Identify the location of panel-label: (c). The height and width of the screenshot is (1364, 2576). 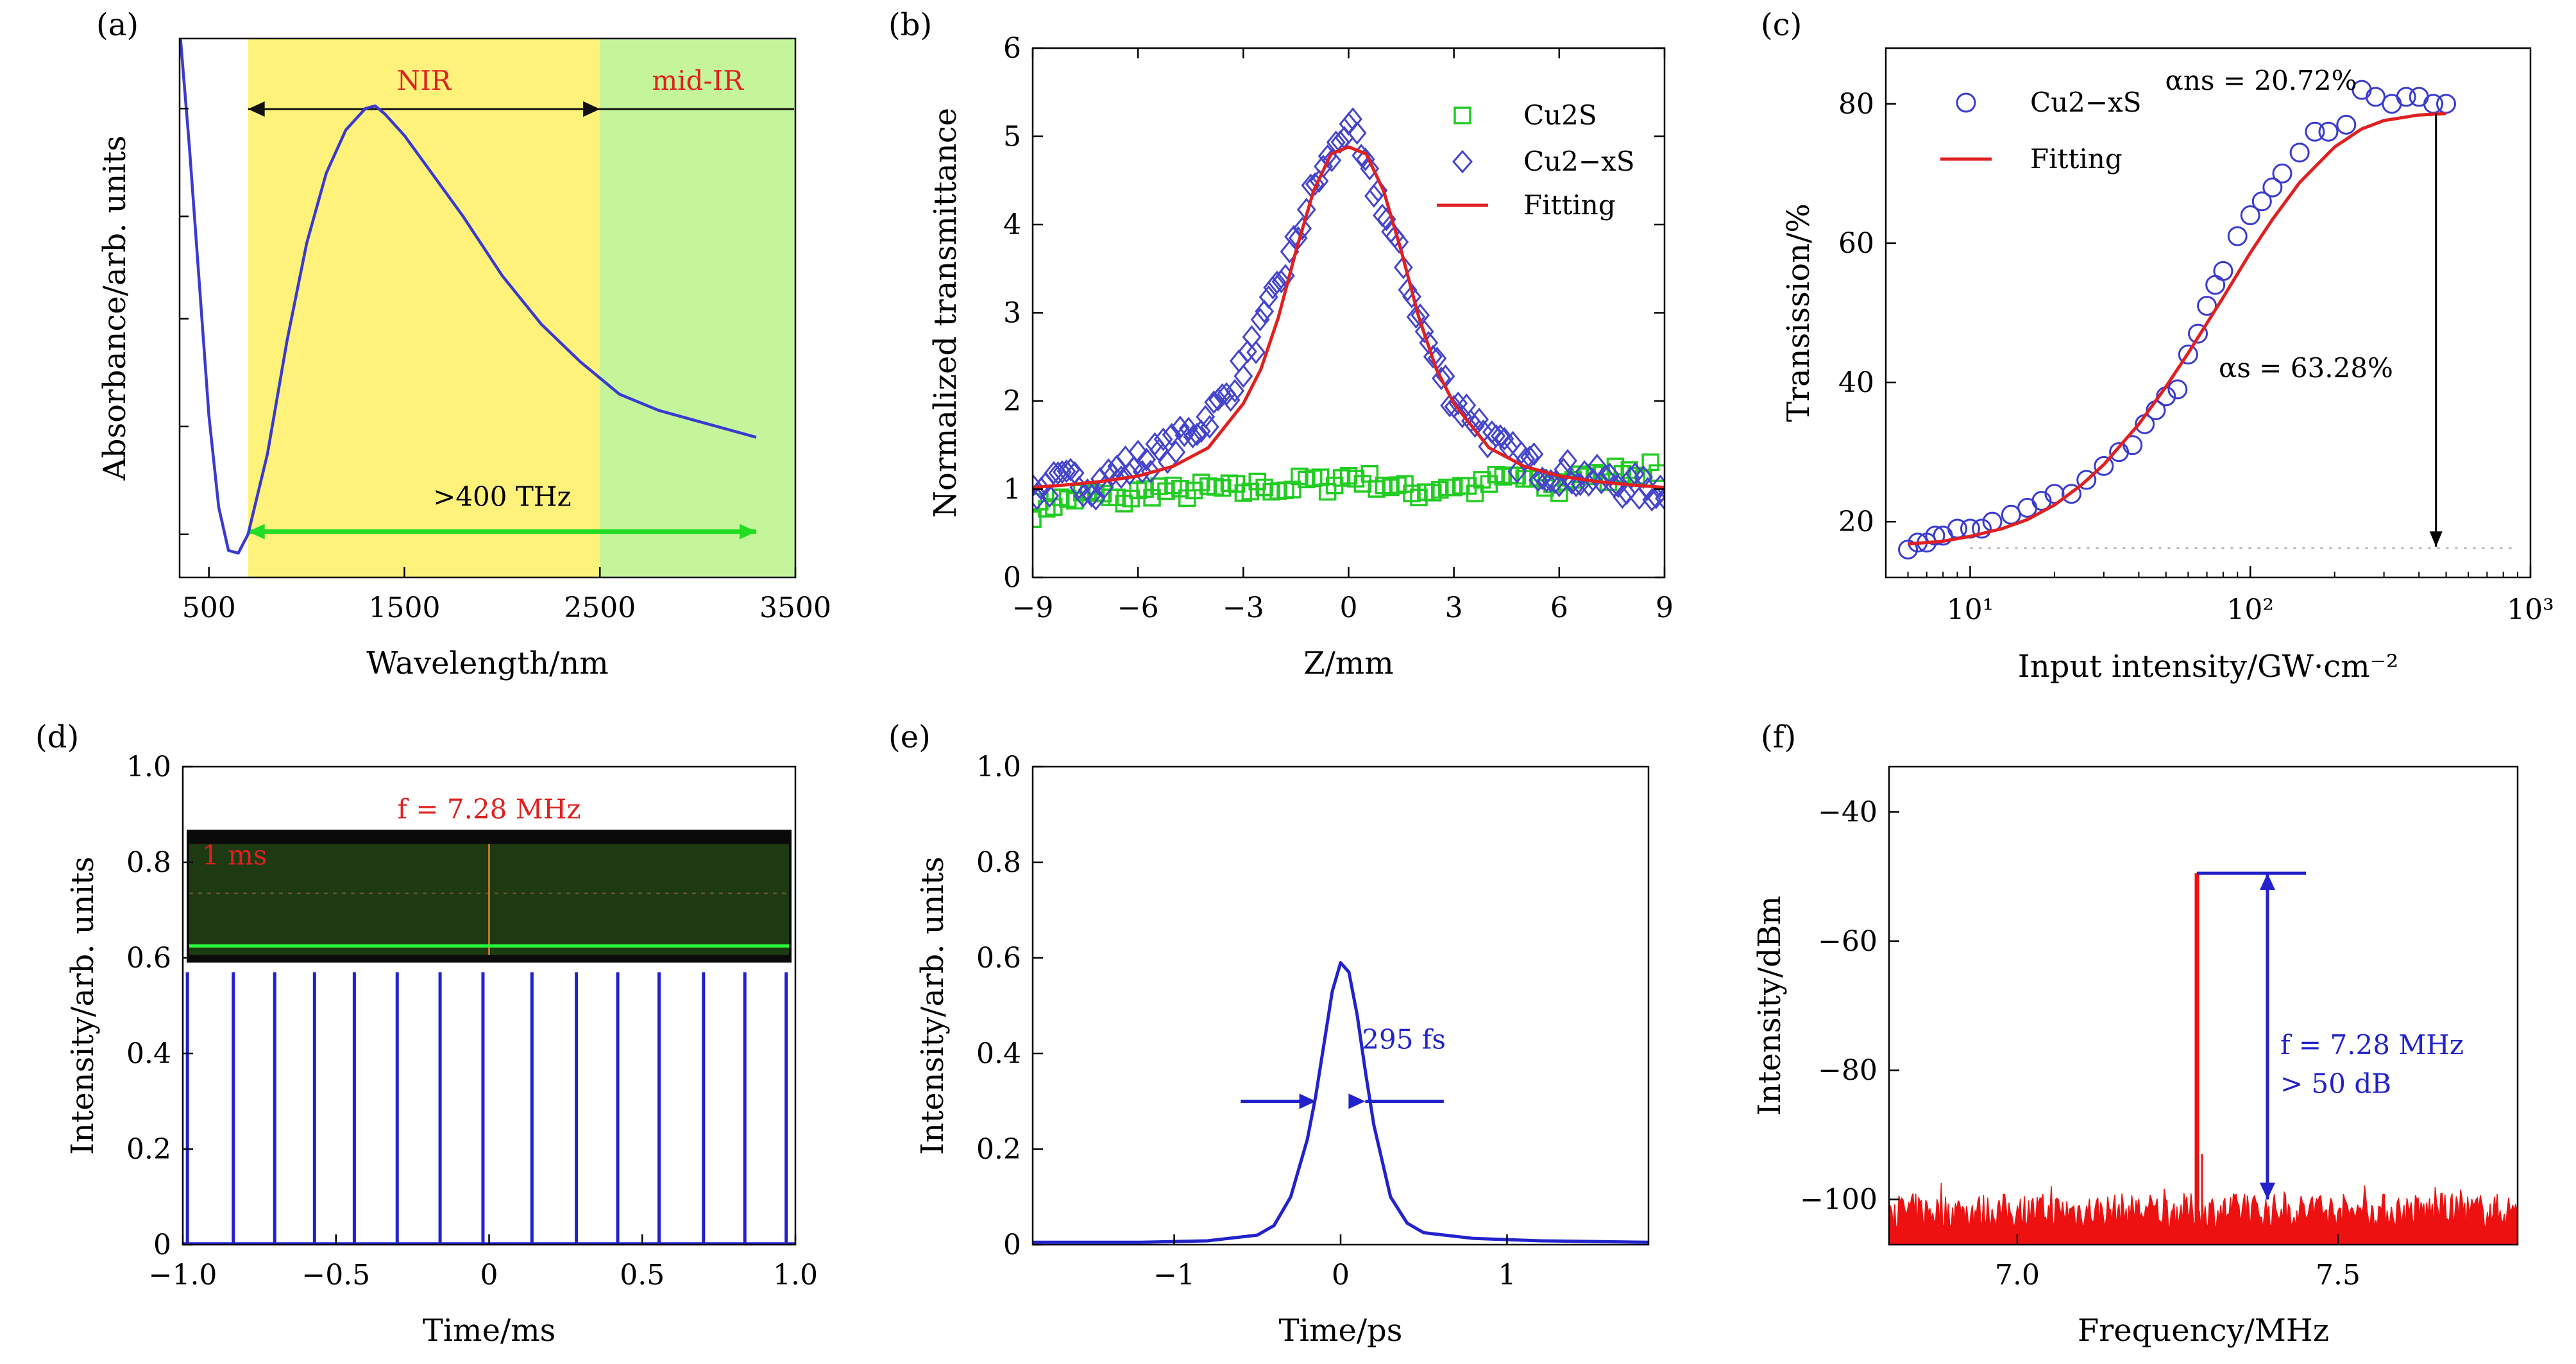
(1781, 25).